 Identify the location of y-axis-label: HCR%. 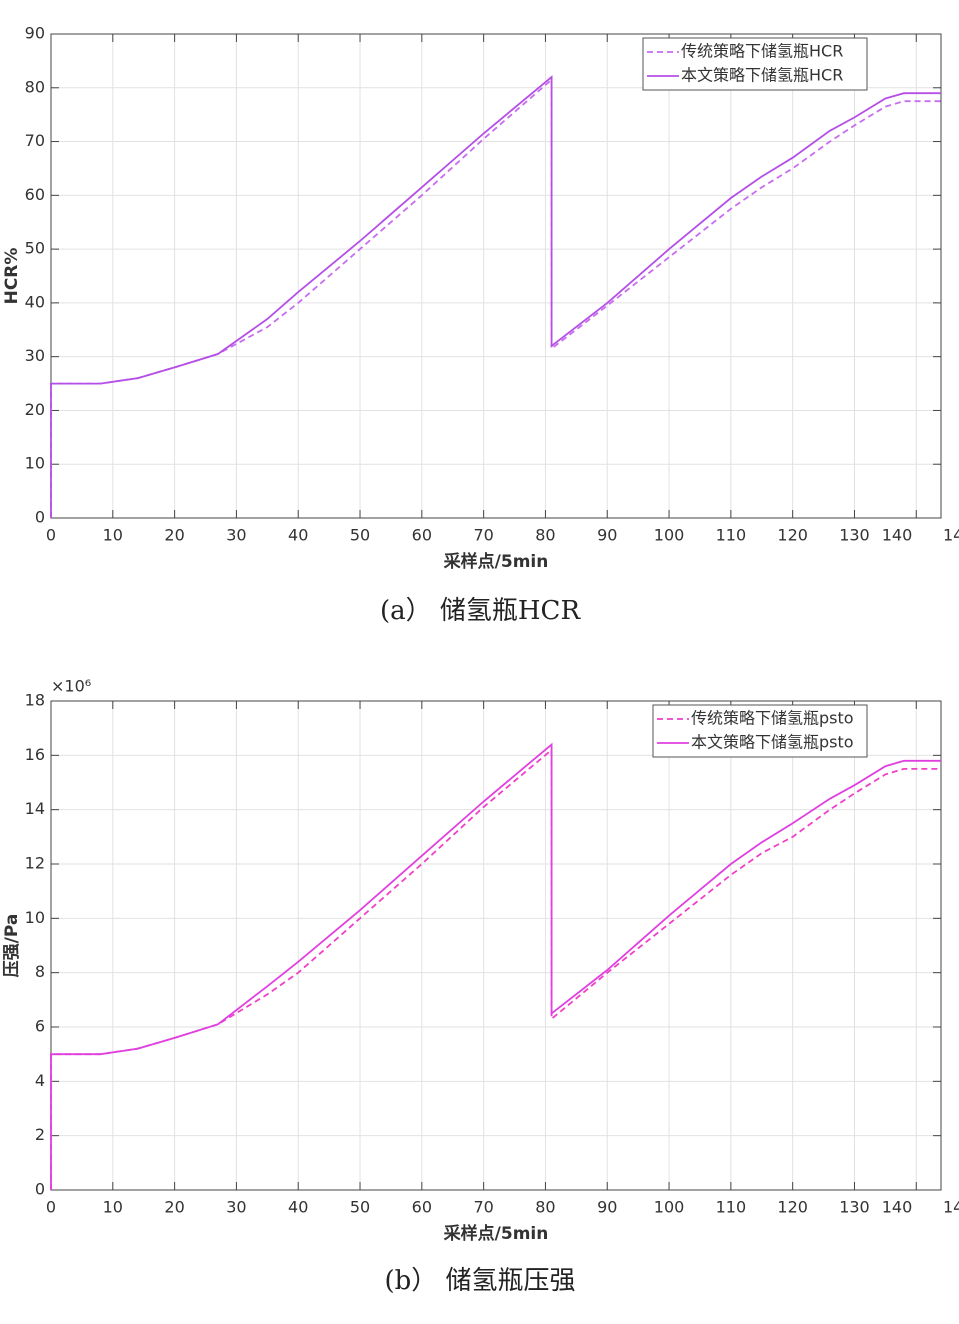
(12, 276).